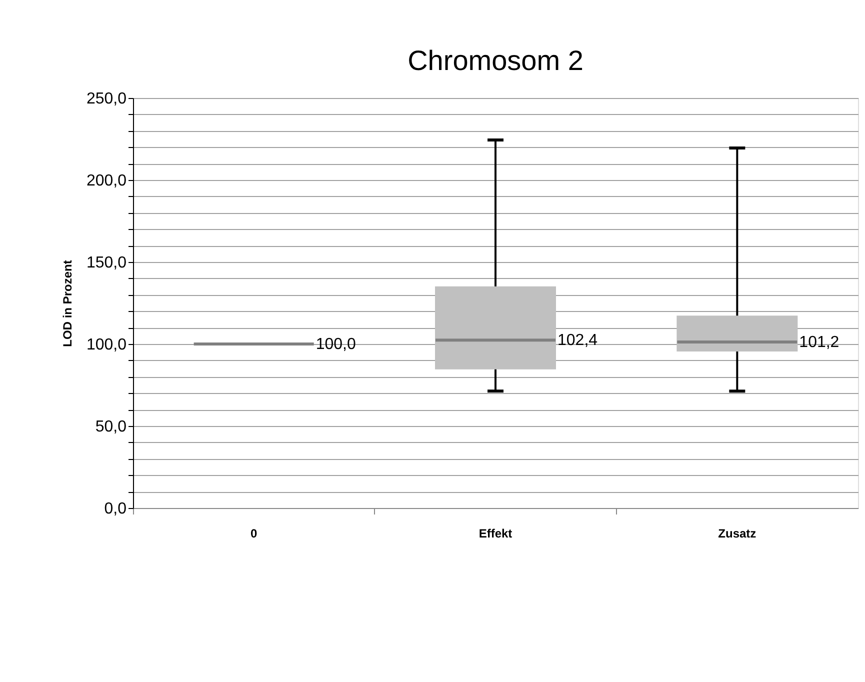 The width and height of the screenshot is (865, 682). I want to click on text: 101,2, so click(819, 343).